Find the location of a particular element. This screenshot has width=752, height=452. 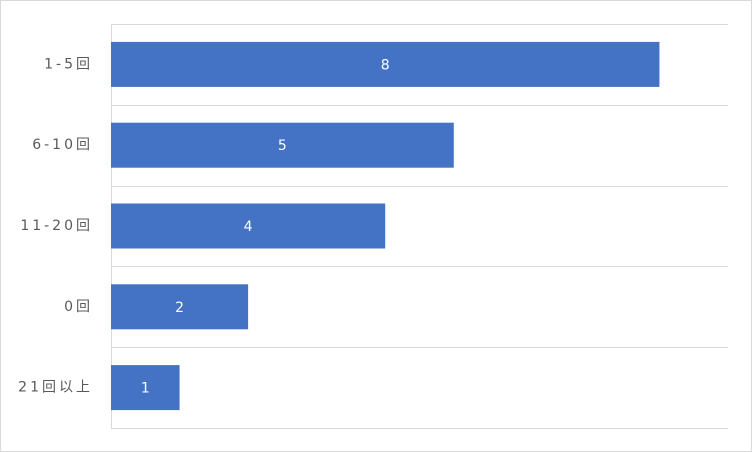

y-tick-label: 6-10回 is located at coordinates (62, 145).